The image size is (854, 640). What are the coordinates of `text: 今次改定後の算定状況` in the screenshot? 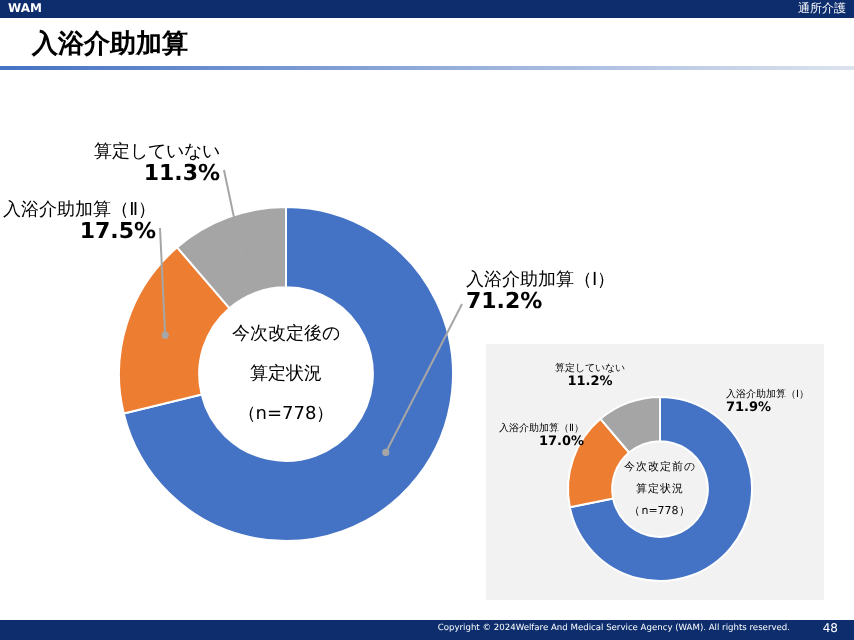 It's located at (286, 353).